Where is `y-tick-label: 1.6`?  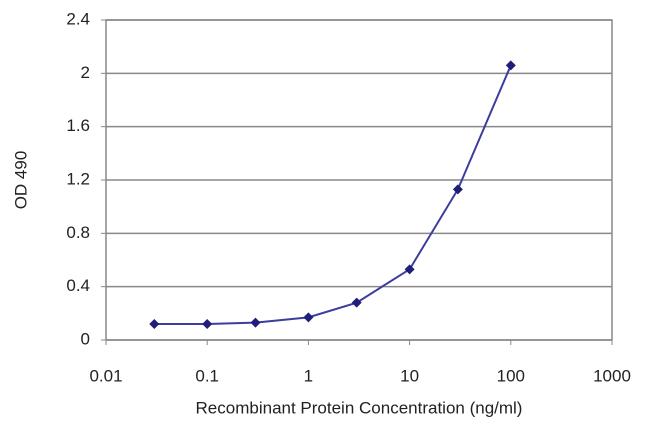 y-tick-label: 1.6 is located at coordinates (78, 125).